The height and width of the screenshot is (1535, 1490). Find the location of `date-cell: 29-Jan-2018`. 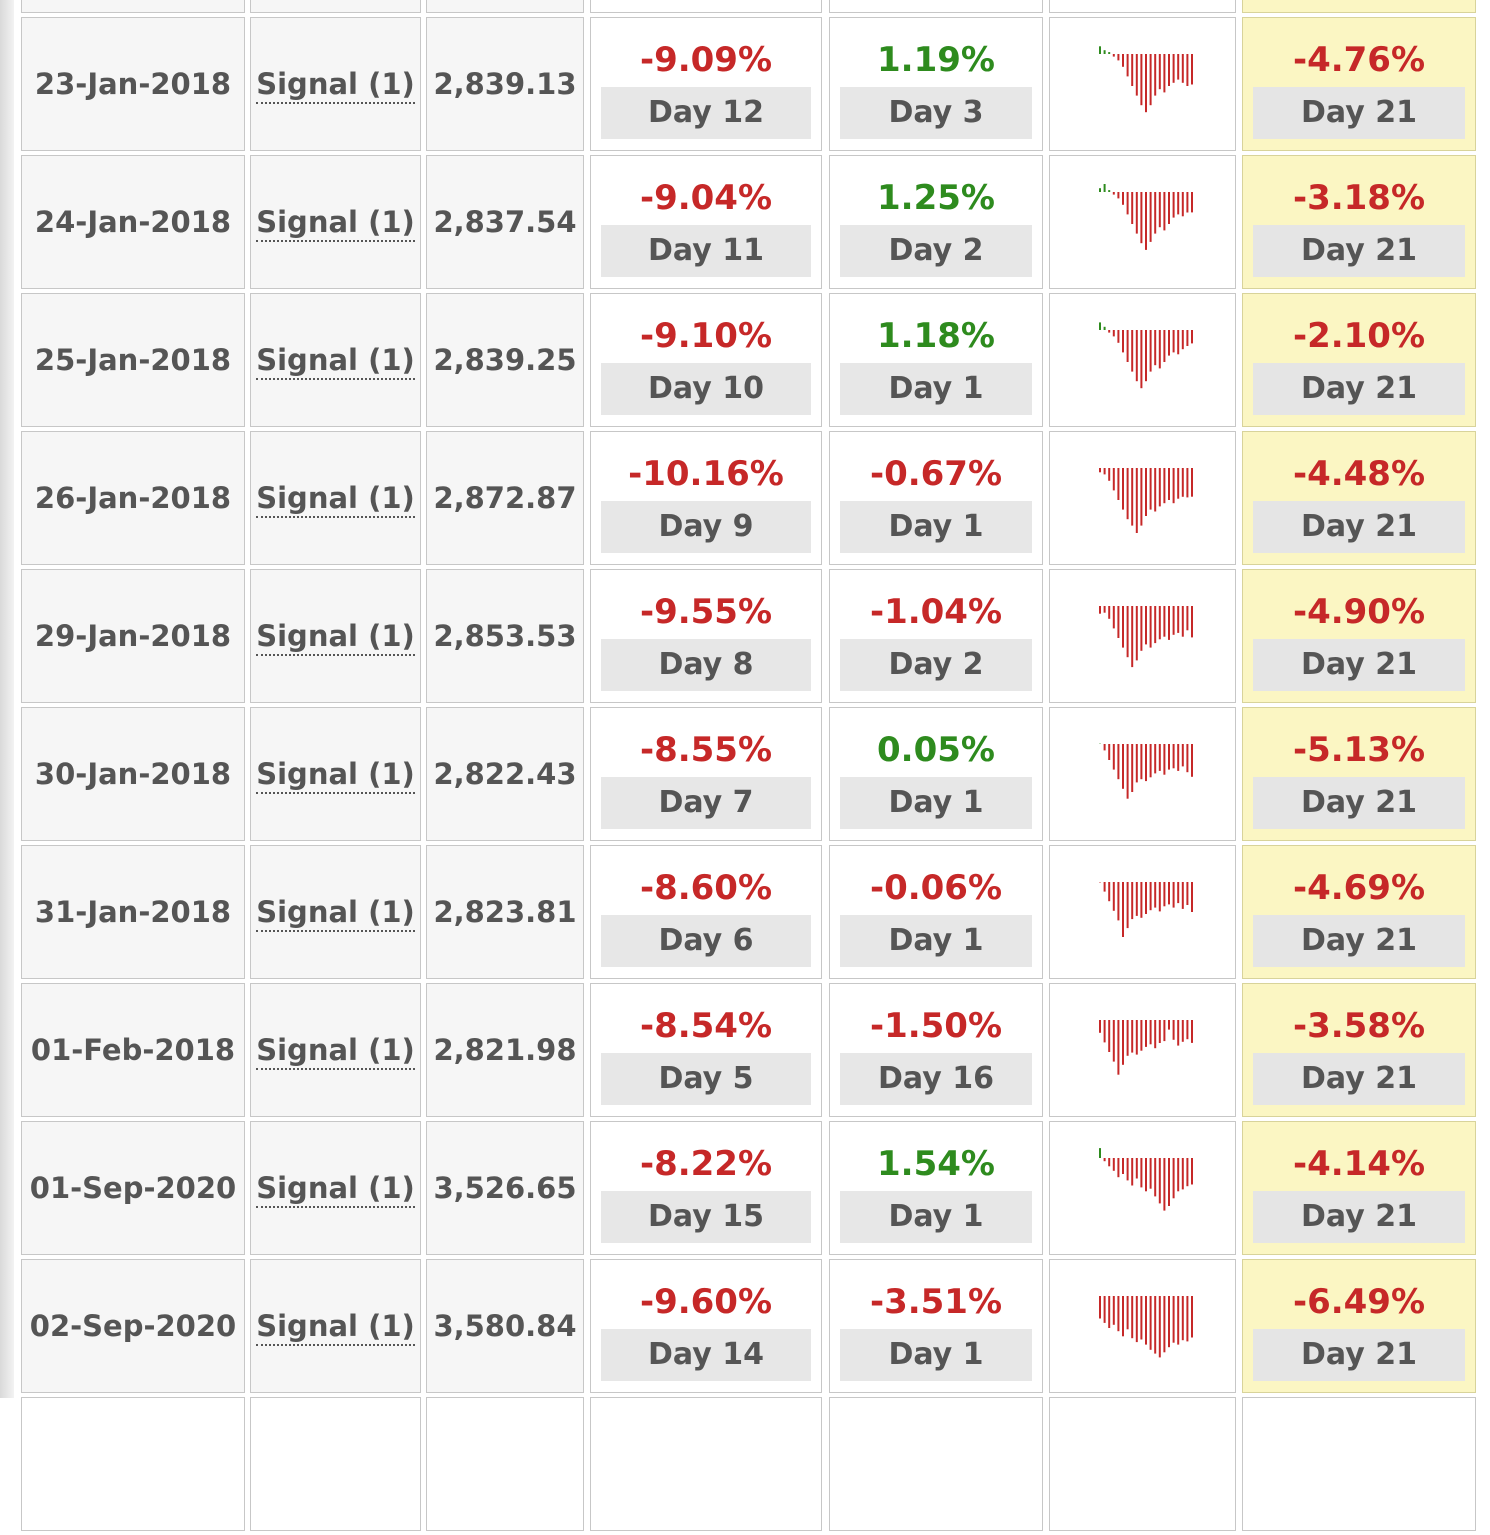

date-cell: 29-Jan-2018 is located at coordinates (133, 636).